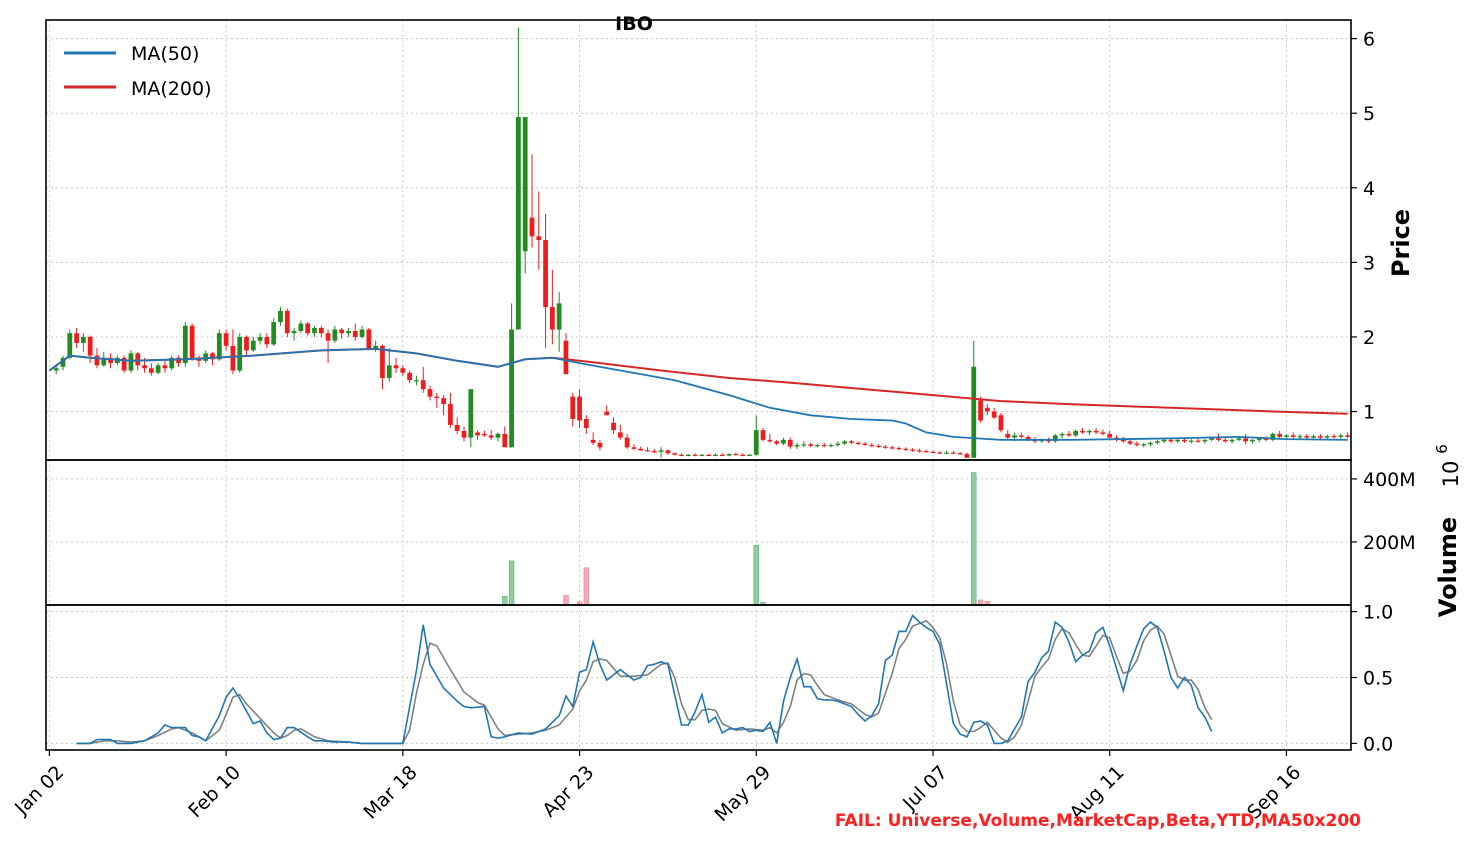 This screenshot has height=855, width=1479. What do you see at coordinates (1389, 543) in the screenshot?
I see `volume-tick-label: 200M` at bounding box center [1389, 543].